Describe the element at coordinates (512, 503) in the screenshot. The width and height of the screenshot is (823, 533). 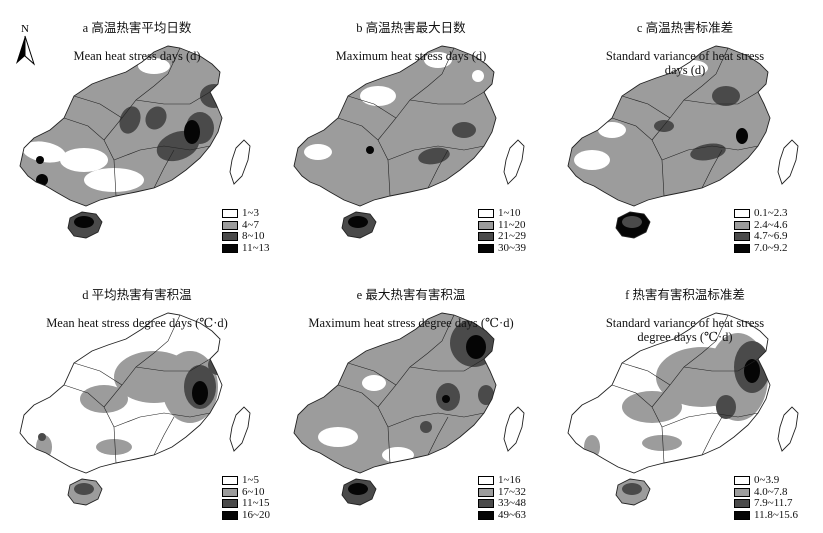
I see `legend-label: 33~48` at that location.